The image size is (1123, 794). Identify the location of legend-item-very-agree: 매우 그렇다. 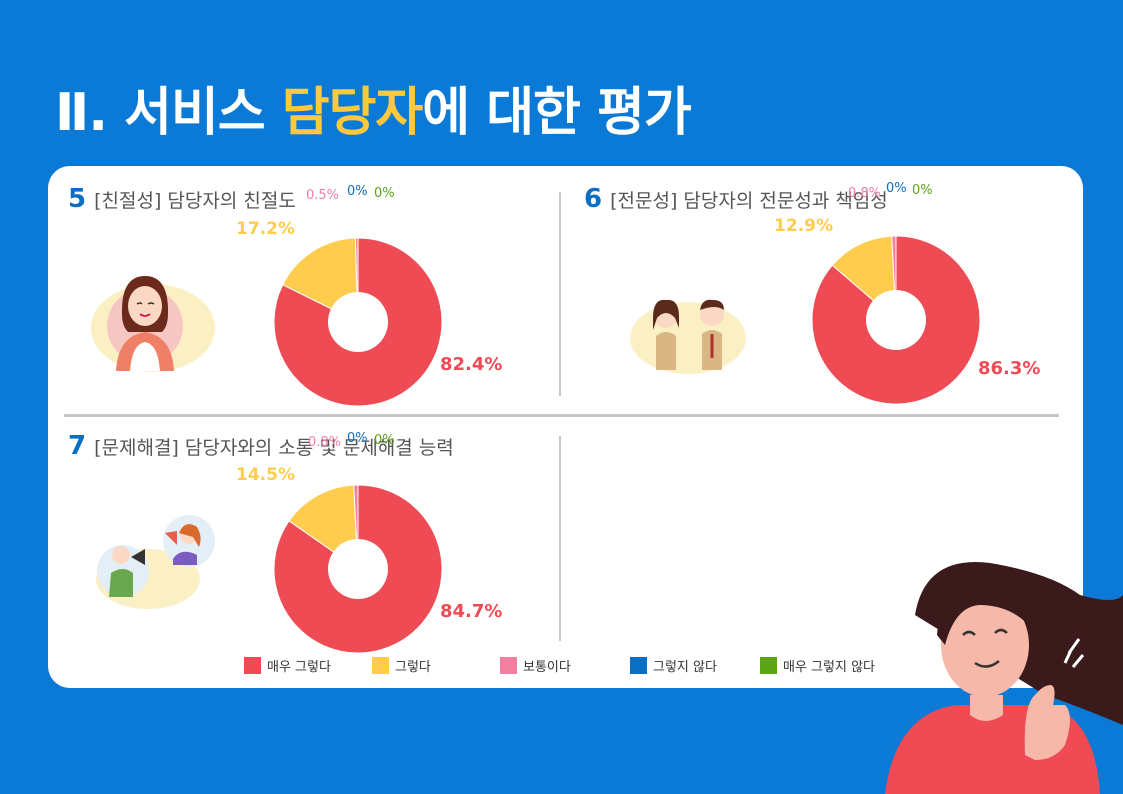
(287, 665).